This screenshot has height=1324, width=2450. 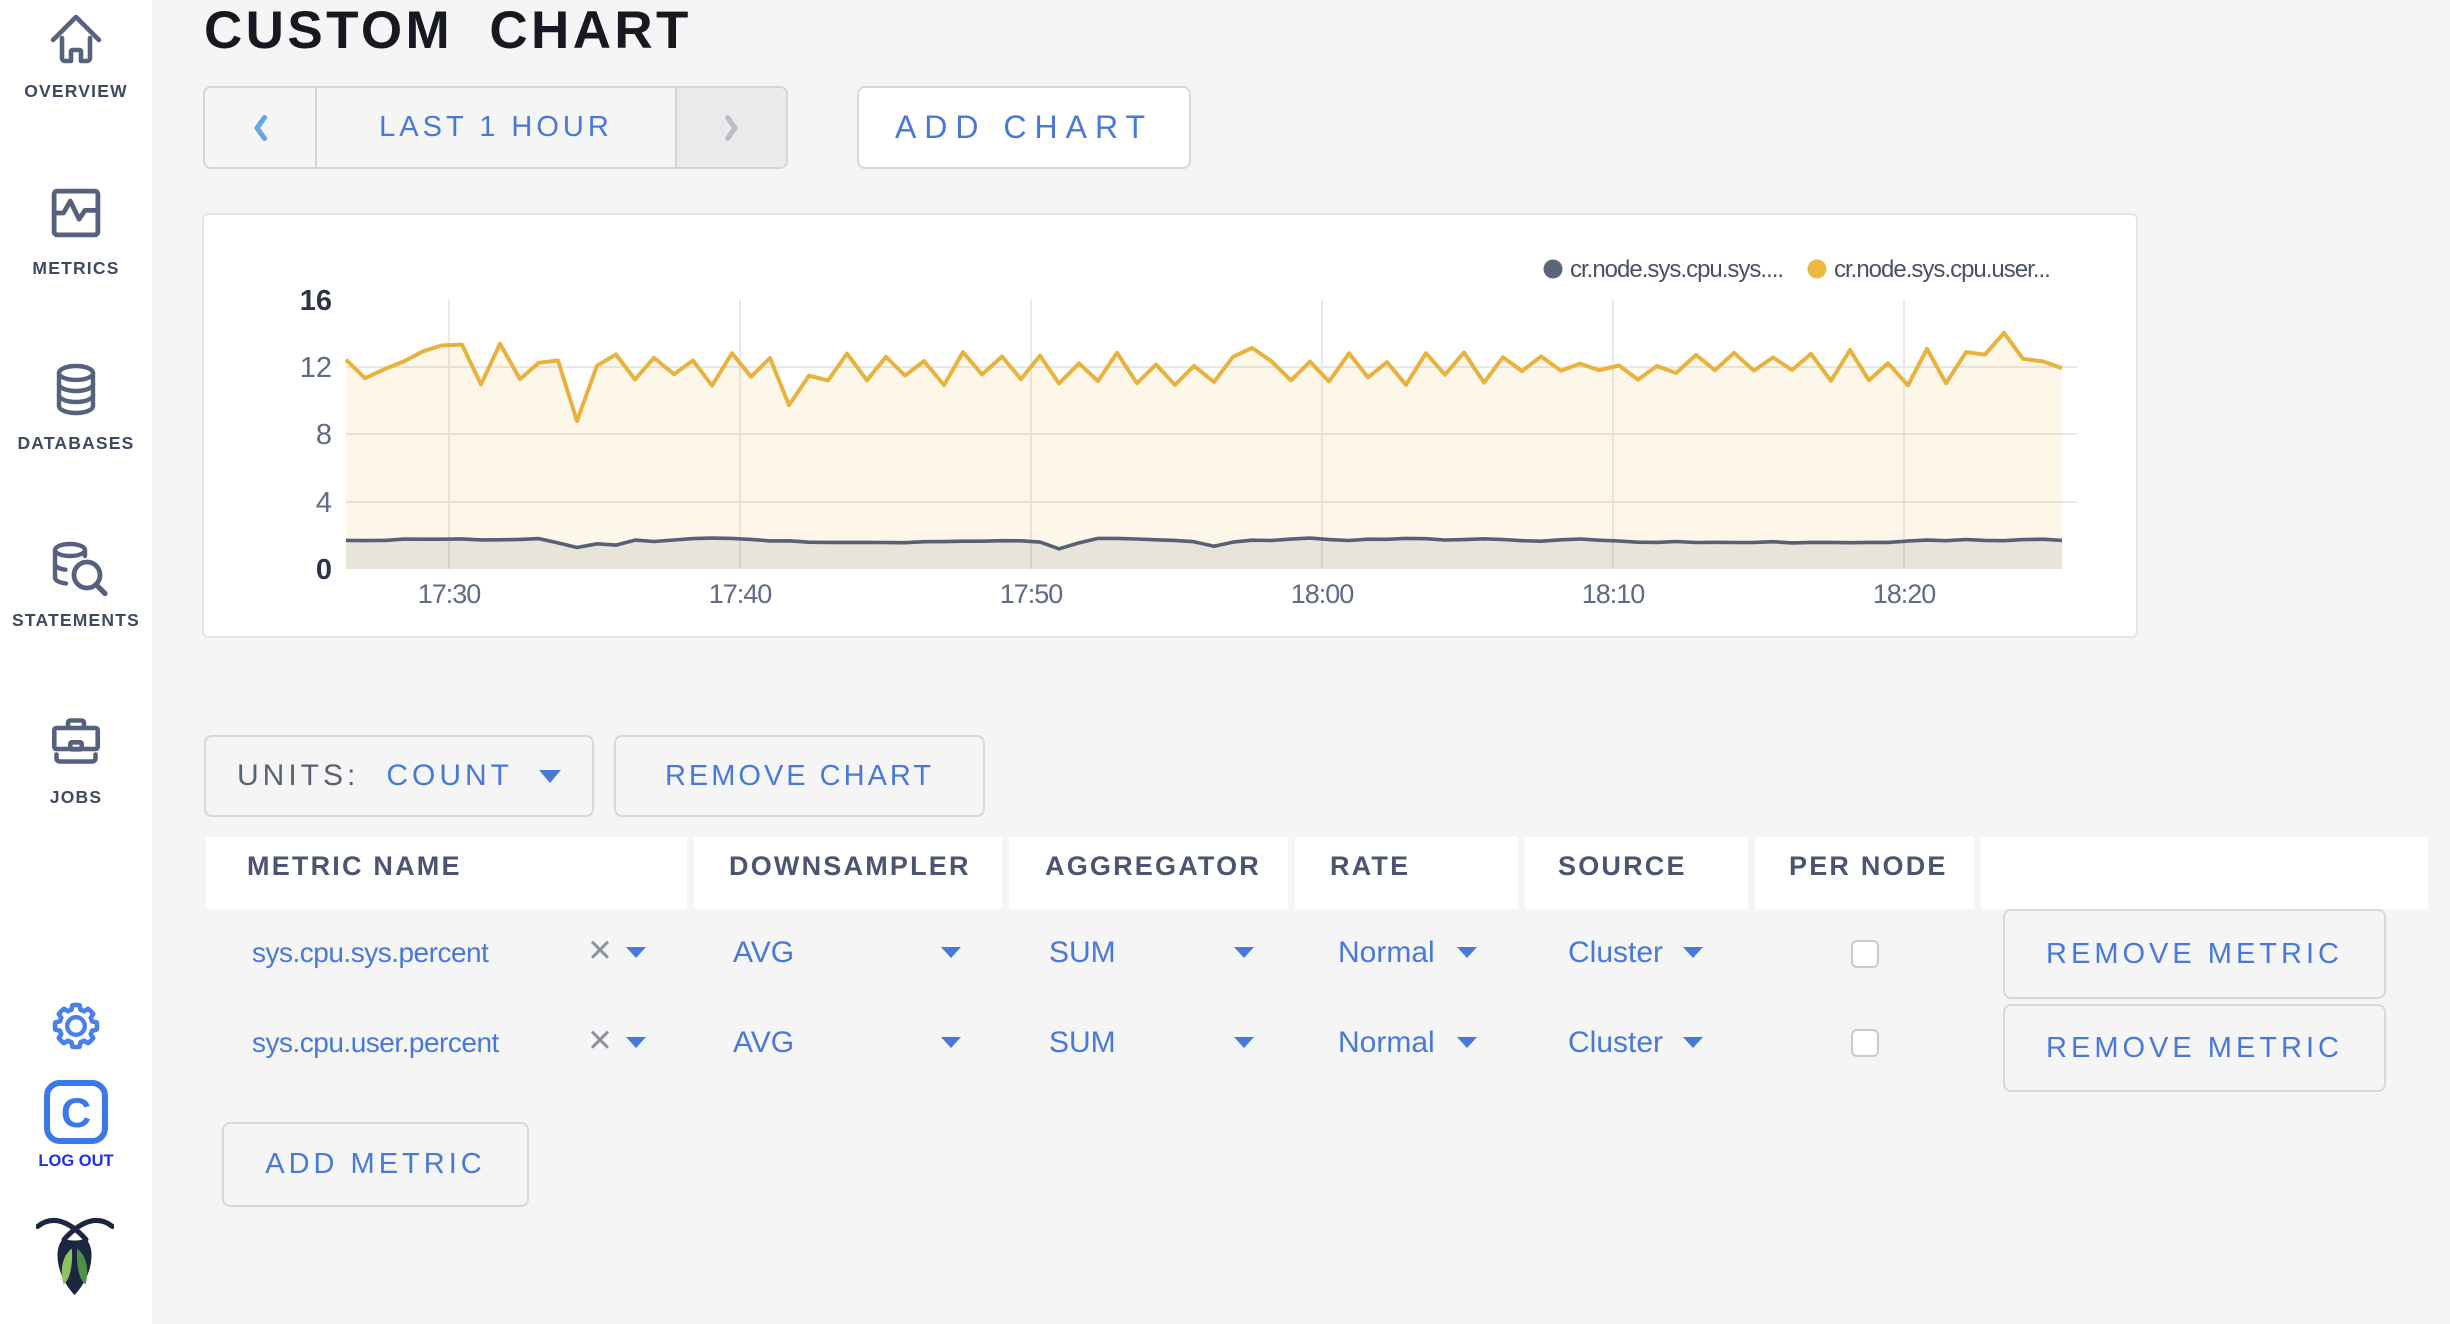 I want to click on svg-text: 12, so click(x=316, y=368).